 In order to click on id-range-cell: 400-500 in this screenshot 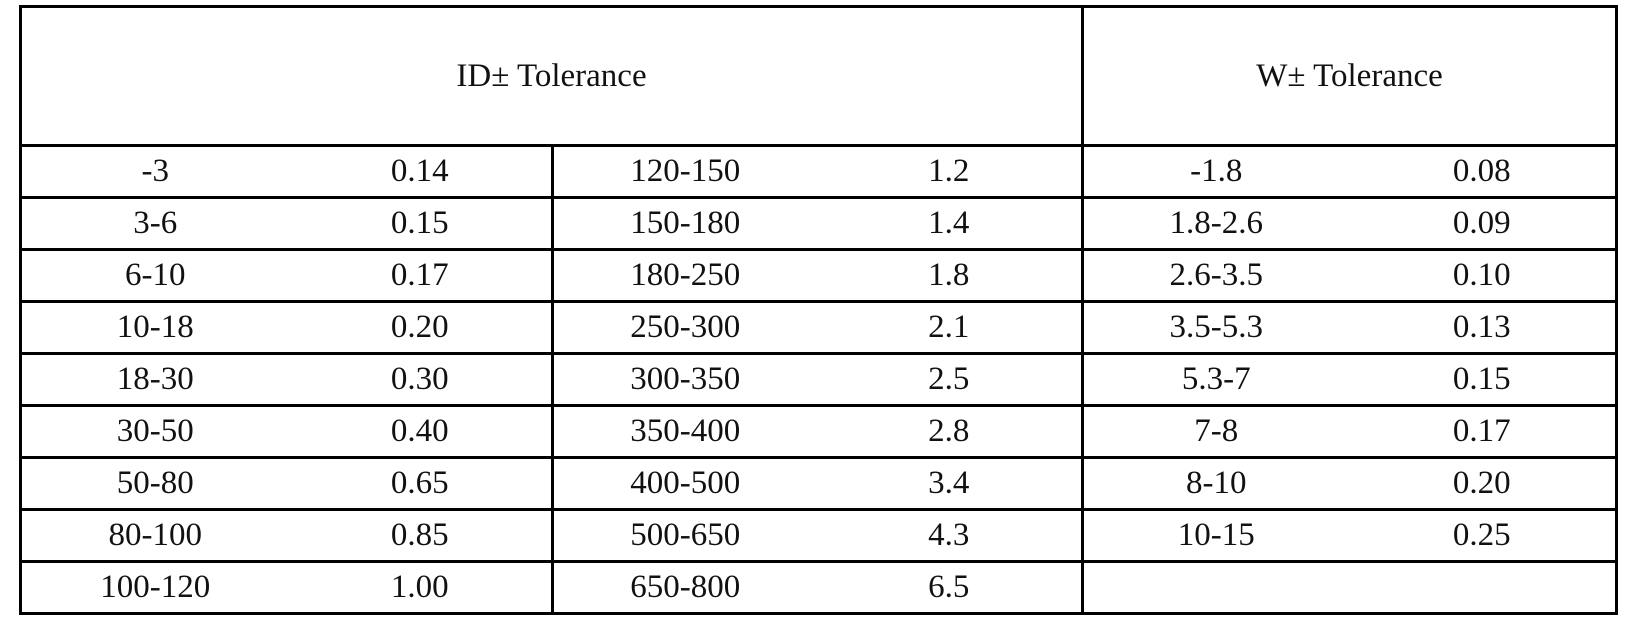, I will do `click(684, 483)`.